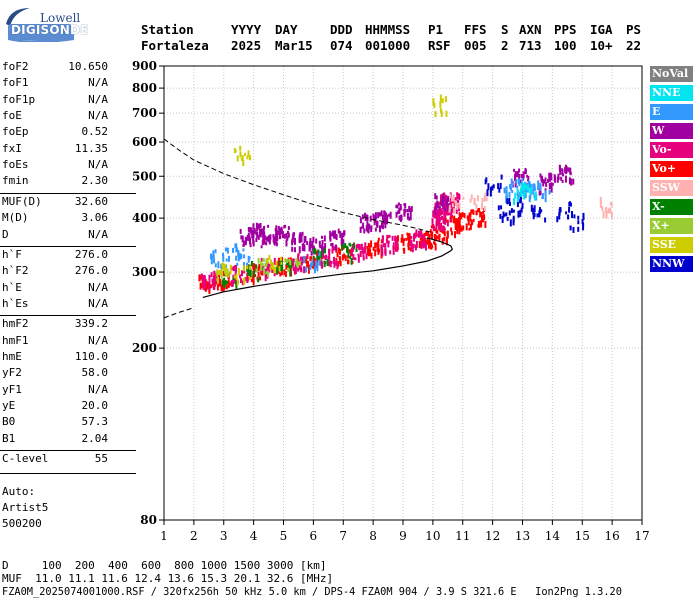 The width and height of the screenshot is (700, 600). What do you see at coordinates (15, 340) in the screenshot?
I see `param-name: hmF1` at bounding box center [15, 340].